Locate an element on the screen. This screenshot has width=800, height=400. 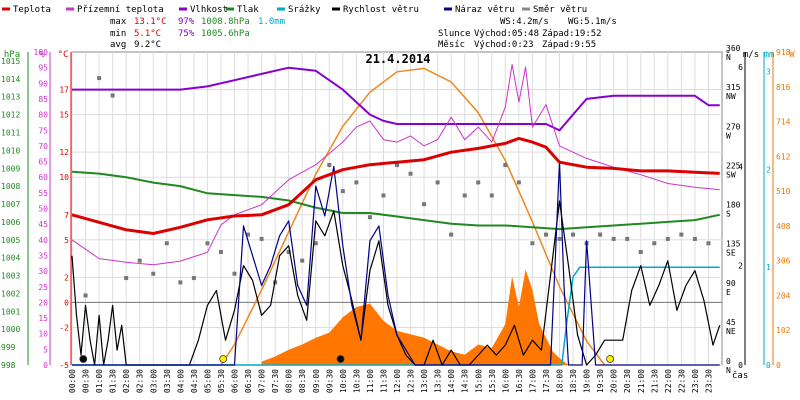
stat-moon-set: Západ:9:55 is located at coordinates (569, 45).